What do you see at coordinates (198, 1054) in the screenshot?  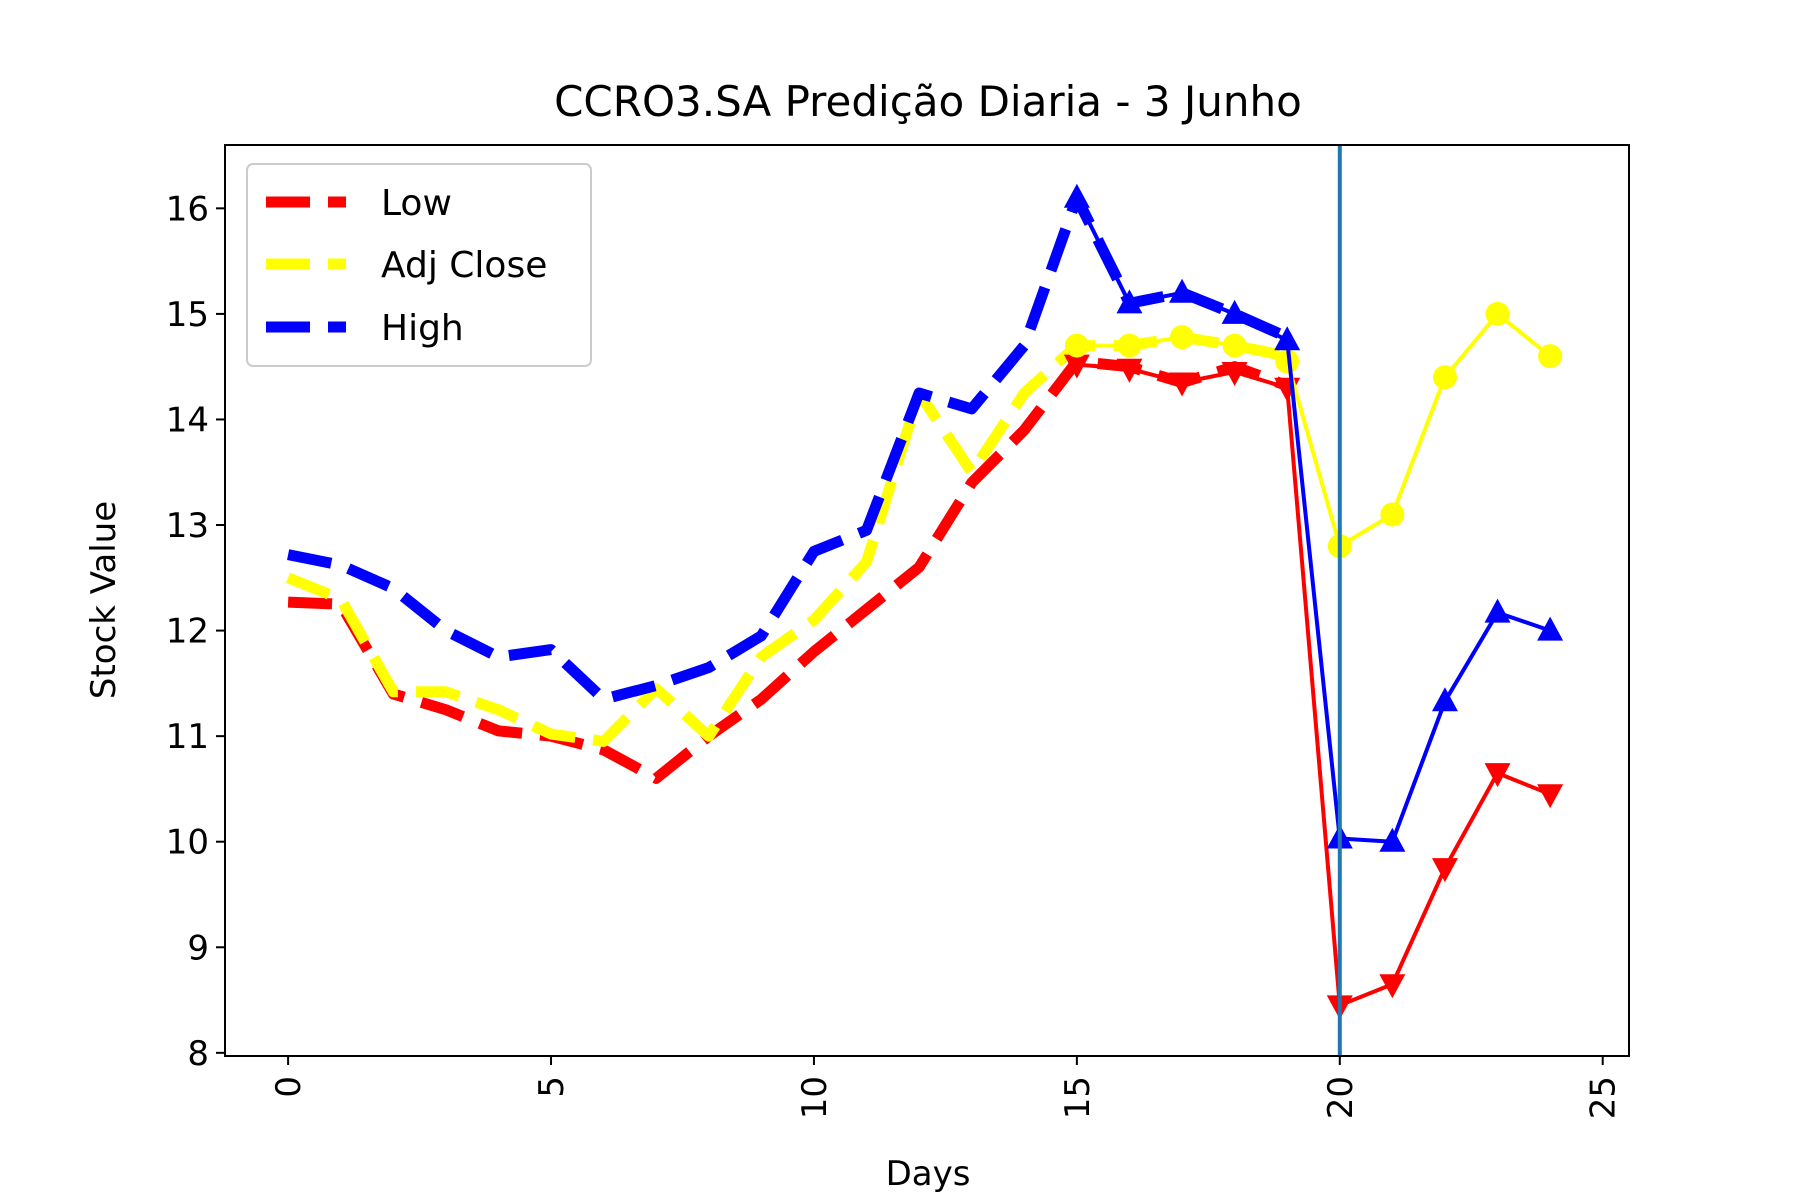 I see `y-tick-label: 8` at bounding box center [198, 1054].